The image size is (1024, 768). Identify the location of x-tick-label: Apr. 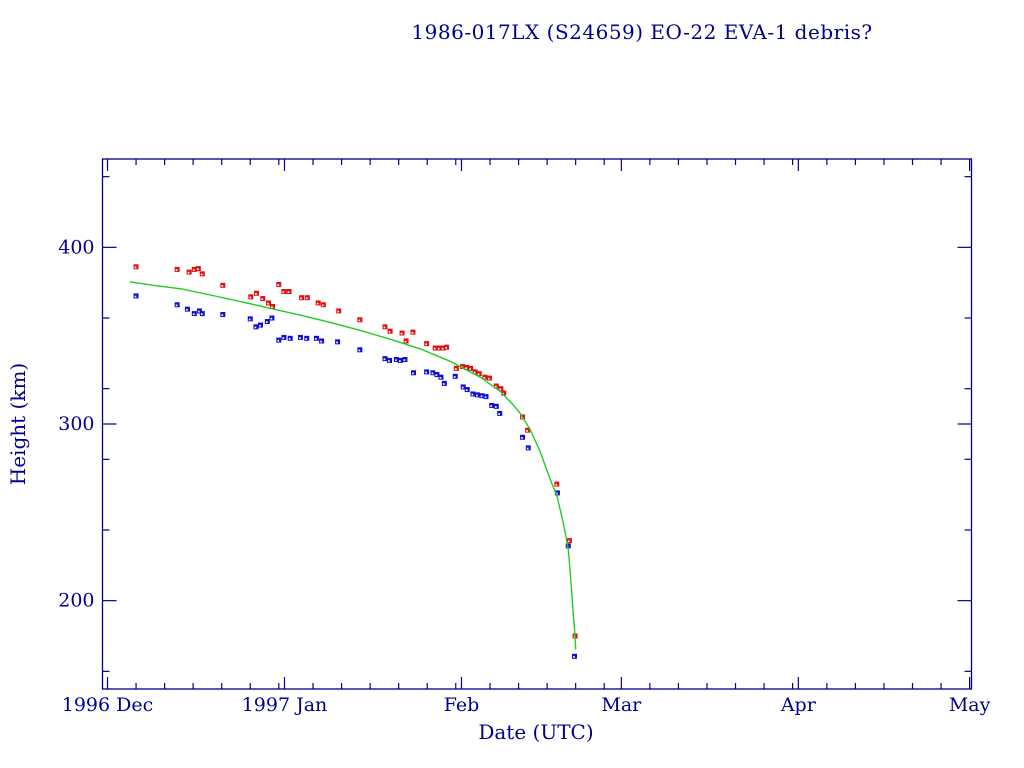
(798, 705).